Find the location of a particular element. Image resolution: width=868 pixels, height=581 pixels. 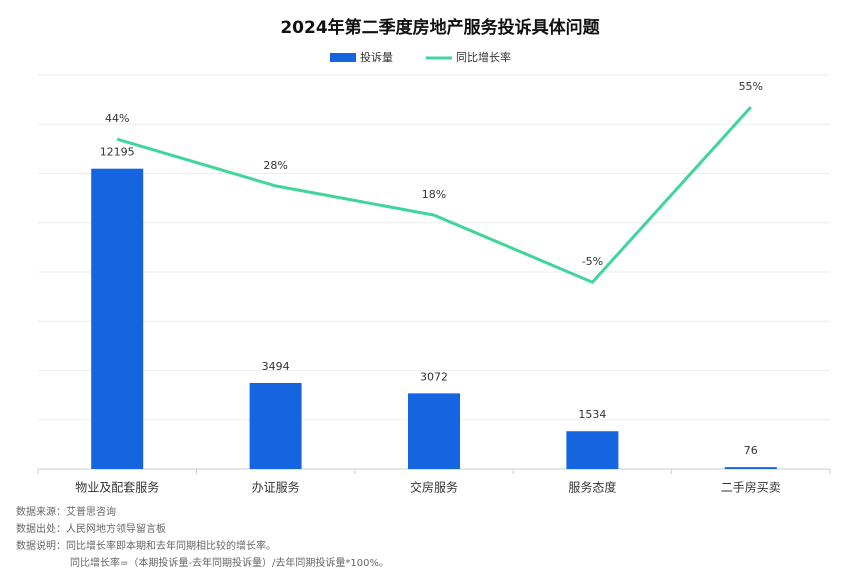

data-label: 1534 is located at coordinates (592, 414).